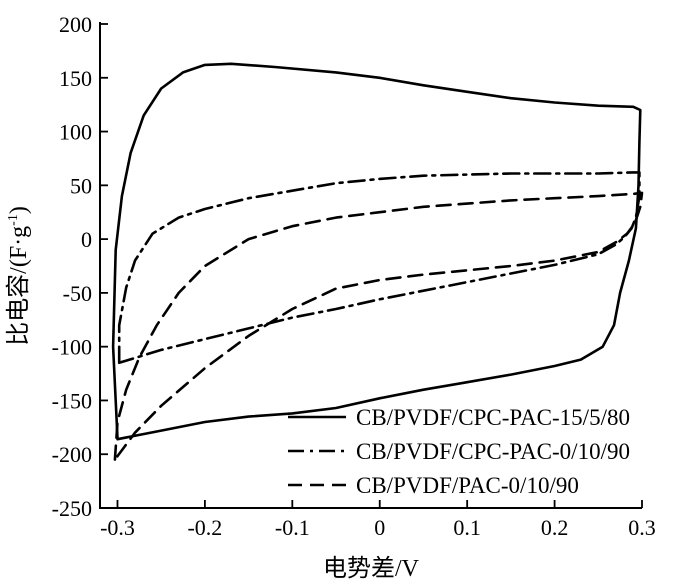  What do you see at coordinates (292, 527) in the screenshot?
I see `x-tick-label: -0.1` at bounding box center [292, 527].